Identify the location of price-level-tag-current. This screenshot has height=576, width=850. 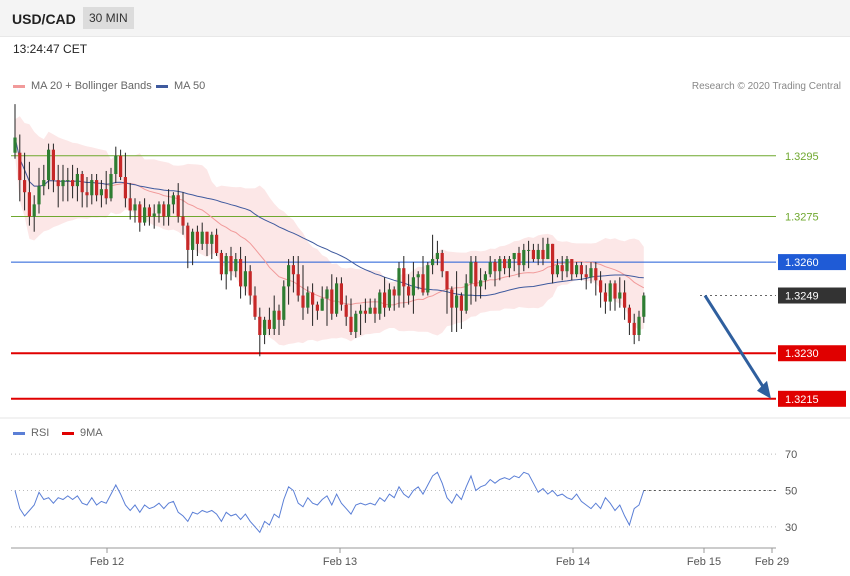
(812, 295).